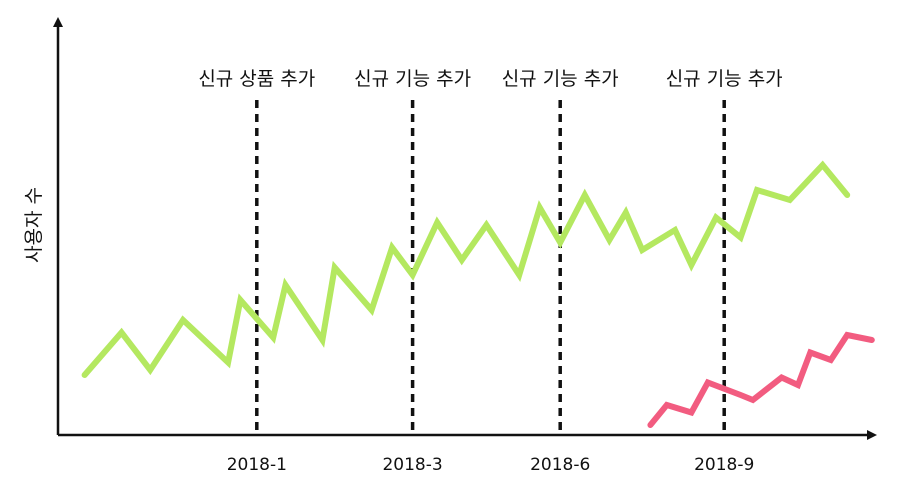  Describe the element at coordinates (724, 465) in the screenshot. I see `x-tick-label: 2018-9` at that location.